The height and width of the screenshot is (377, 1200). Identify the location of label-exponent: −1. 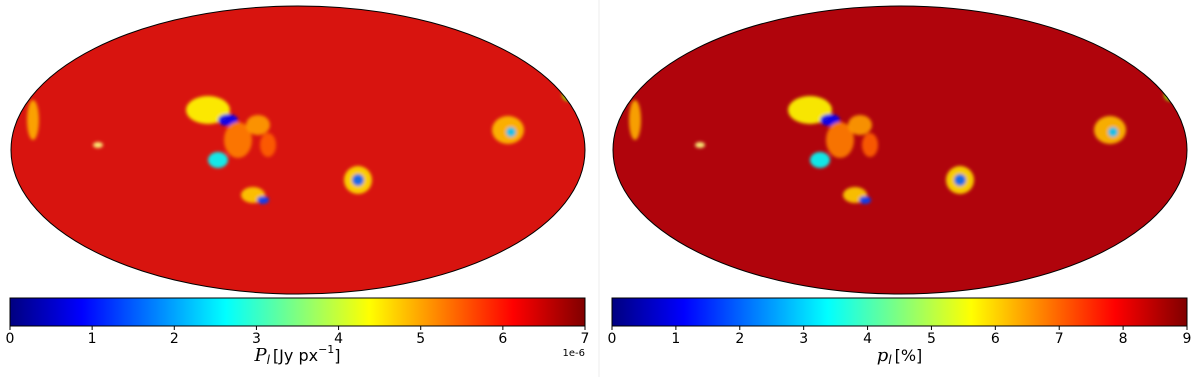
(326, 349).